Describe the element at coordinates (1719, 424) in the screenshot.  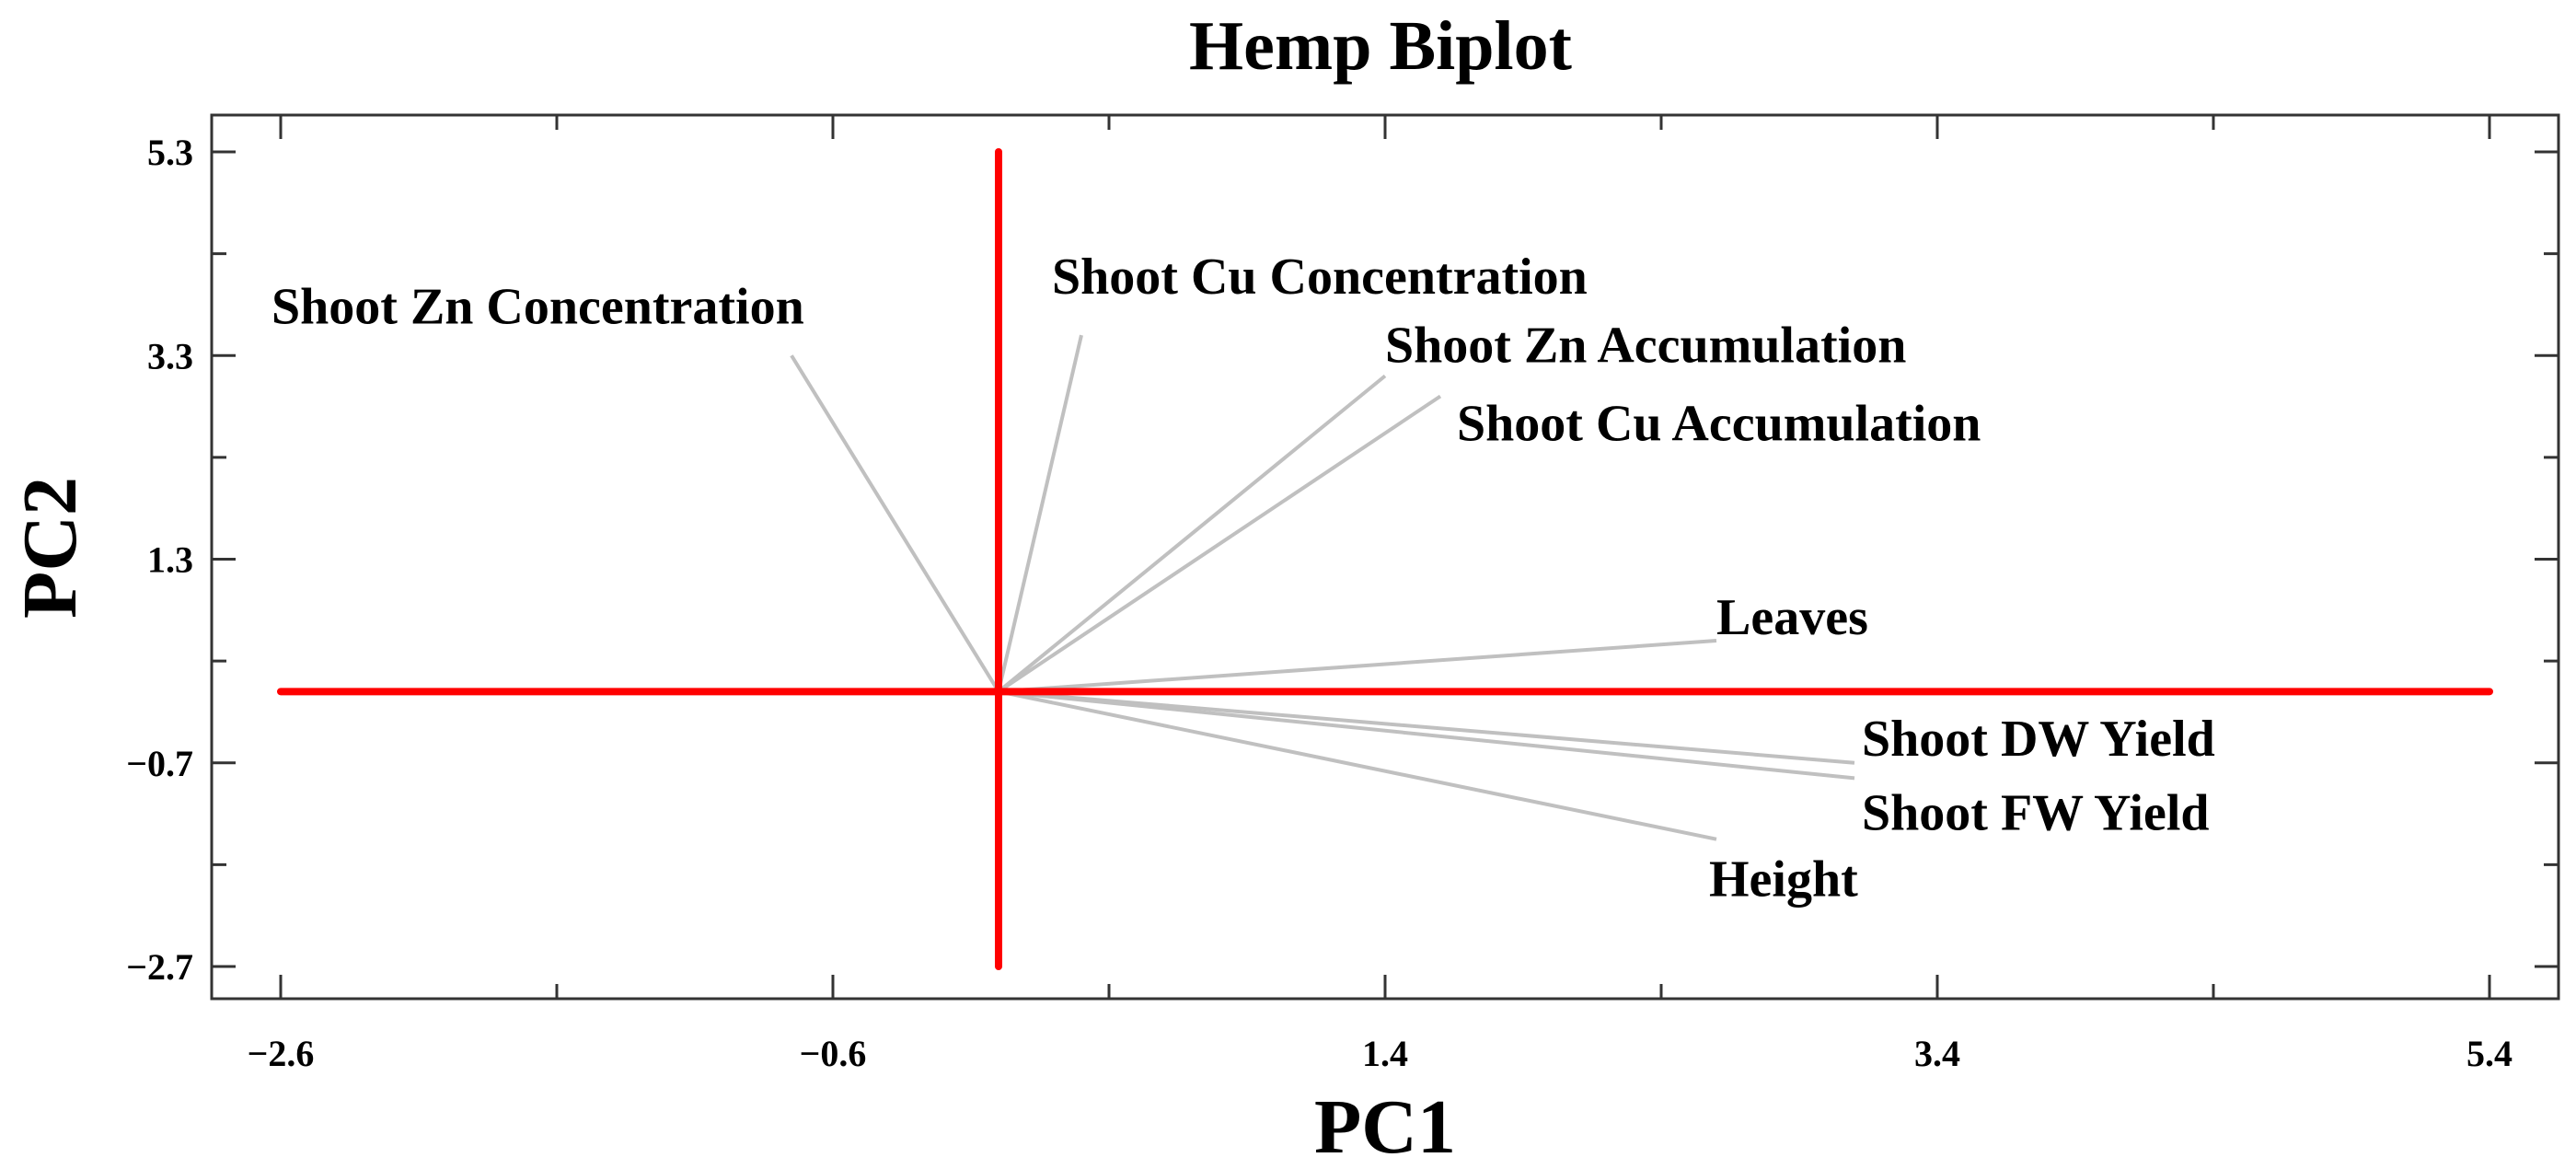
I see `vector-label: Shoot Cu Accumulation` at that location.